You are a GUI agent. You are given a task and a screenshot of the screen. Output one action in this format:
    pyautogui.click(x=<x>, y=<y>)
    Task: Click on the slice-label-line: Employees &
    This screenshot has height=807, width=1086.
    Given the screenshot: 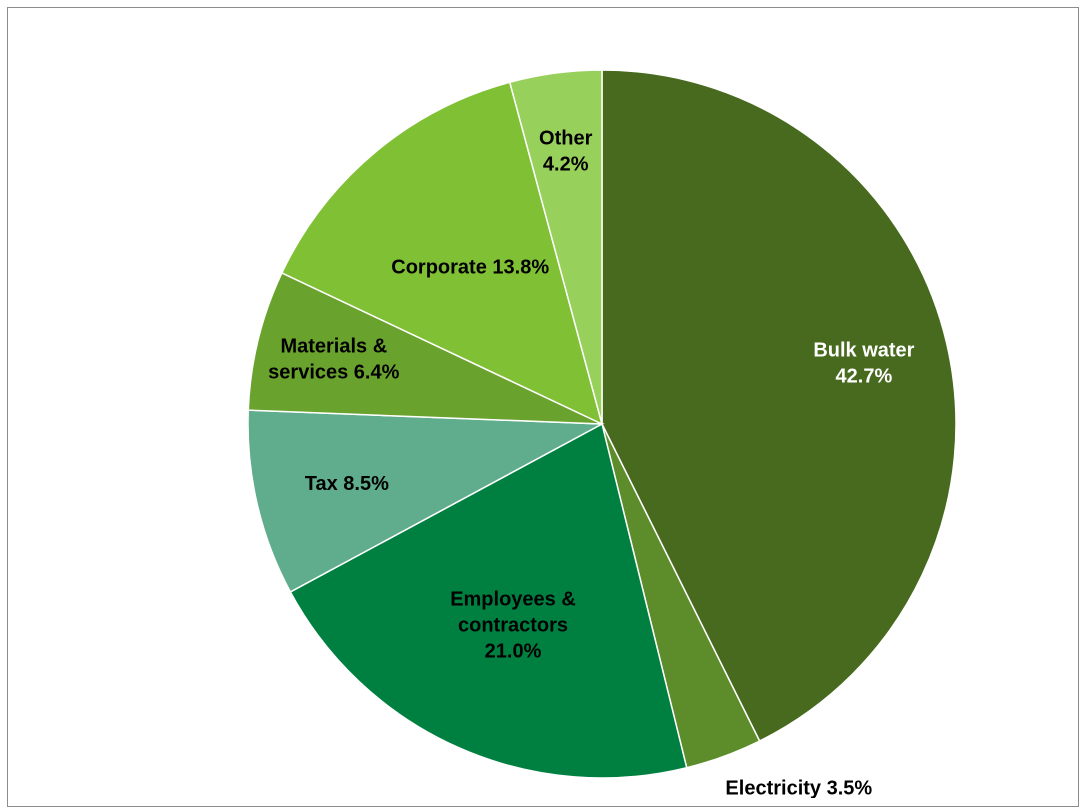 What is the action you would take?
    pyautogui.click(x=513, y=600)
    